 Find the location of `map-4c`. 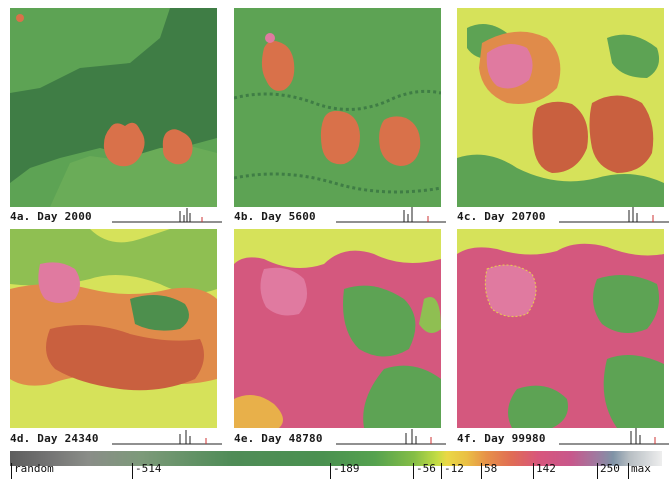

map-4c is located at coordinates (560, 107).